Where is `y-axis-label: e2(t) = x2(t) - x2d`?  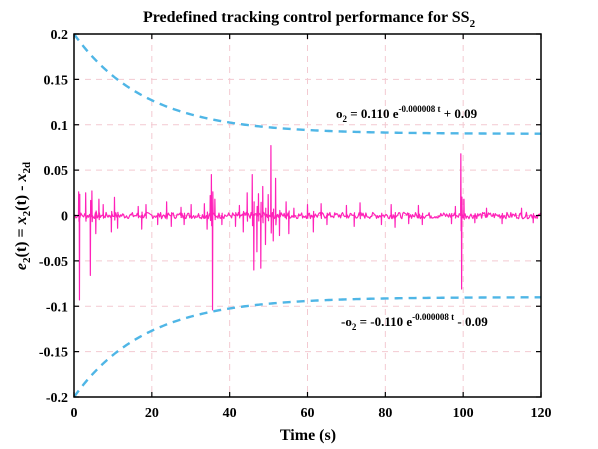 y-axis-label: e2(t) = x2(t) - x2d is located at coordinates (23, 216).